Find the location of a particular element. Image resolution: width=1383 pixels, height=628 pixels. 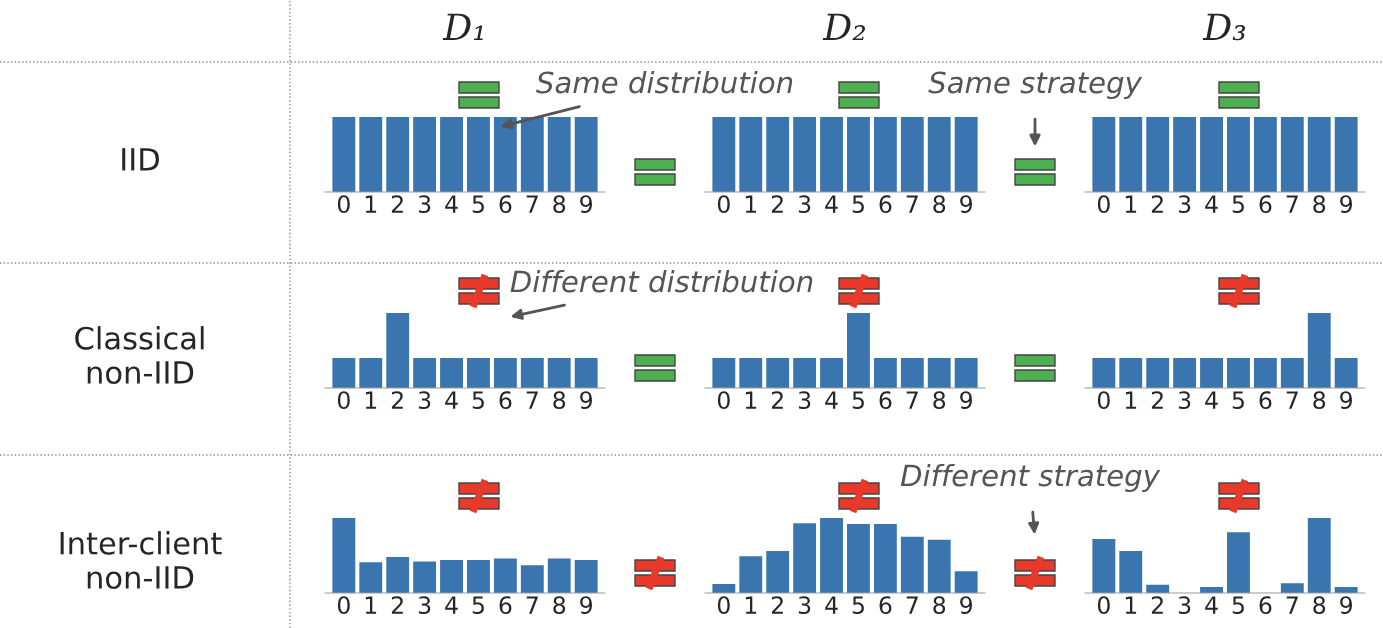

chart-title: D₁ is located at coordinates (462, 27).